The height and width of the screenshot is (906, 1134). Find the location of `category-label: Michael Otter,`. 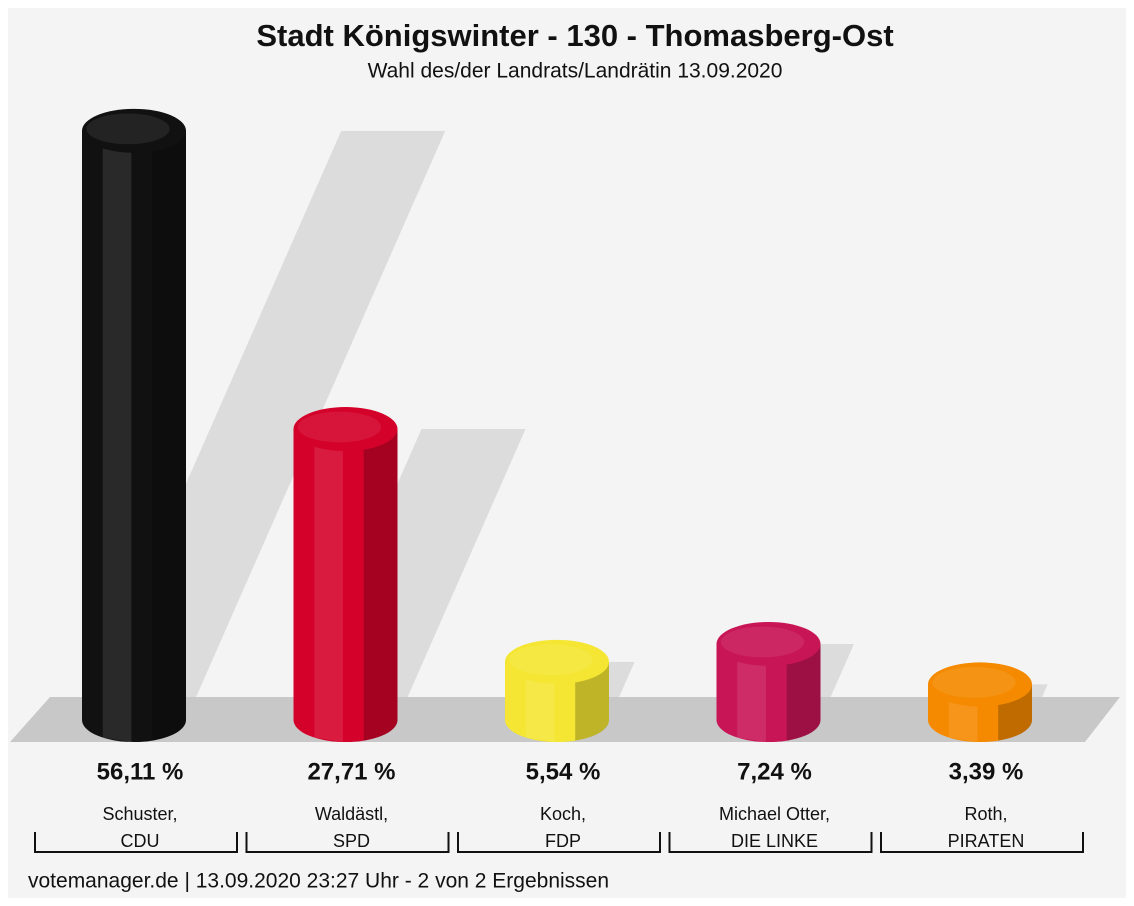

category-label: Michael Otter, is located at coordinates (774, 814).